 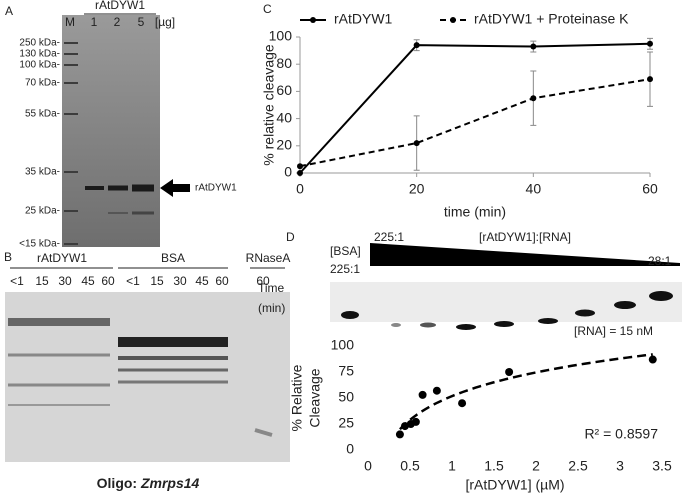 I want to click on x-tick-label: 3.5, so click(x=662, y=466).